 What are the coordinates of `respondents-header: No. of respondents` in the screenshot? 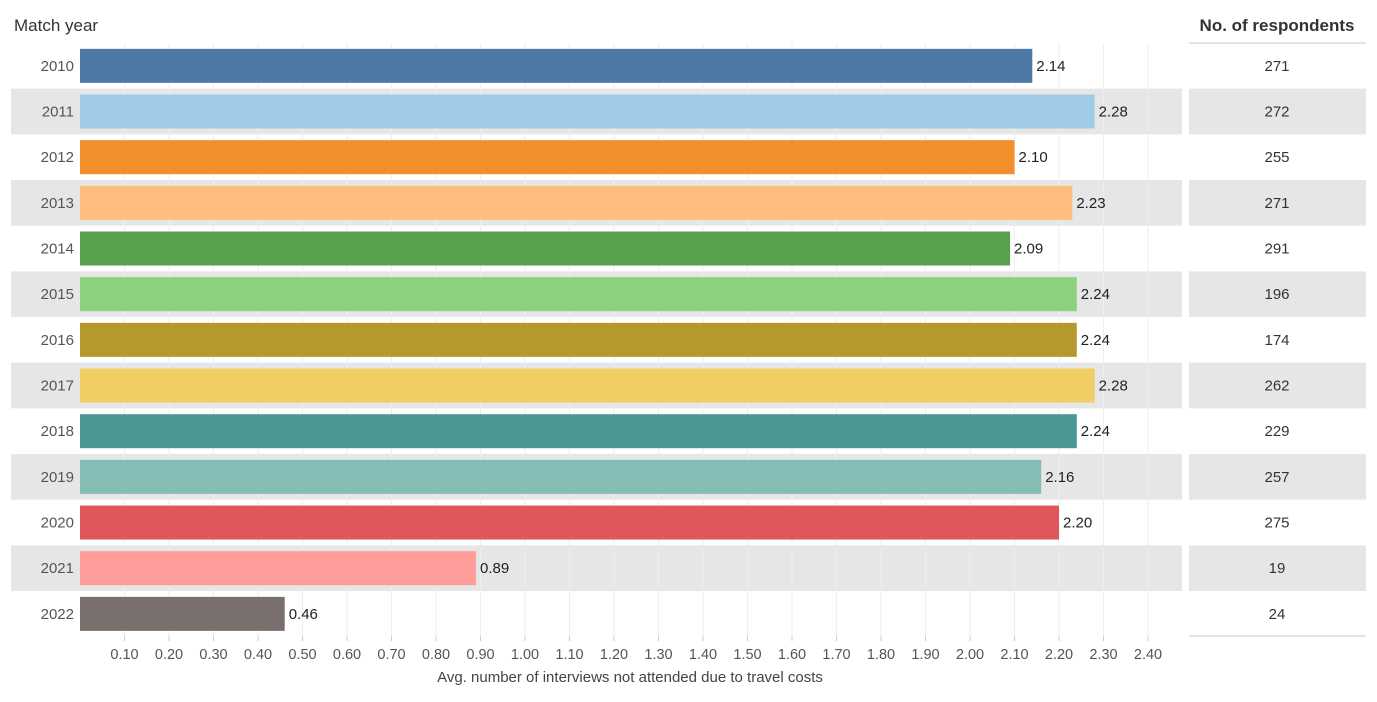 It's located at (1277, 25).